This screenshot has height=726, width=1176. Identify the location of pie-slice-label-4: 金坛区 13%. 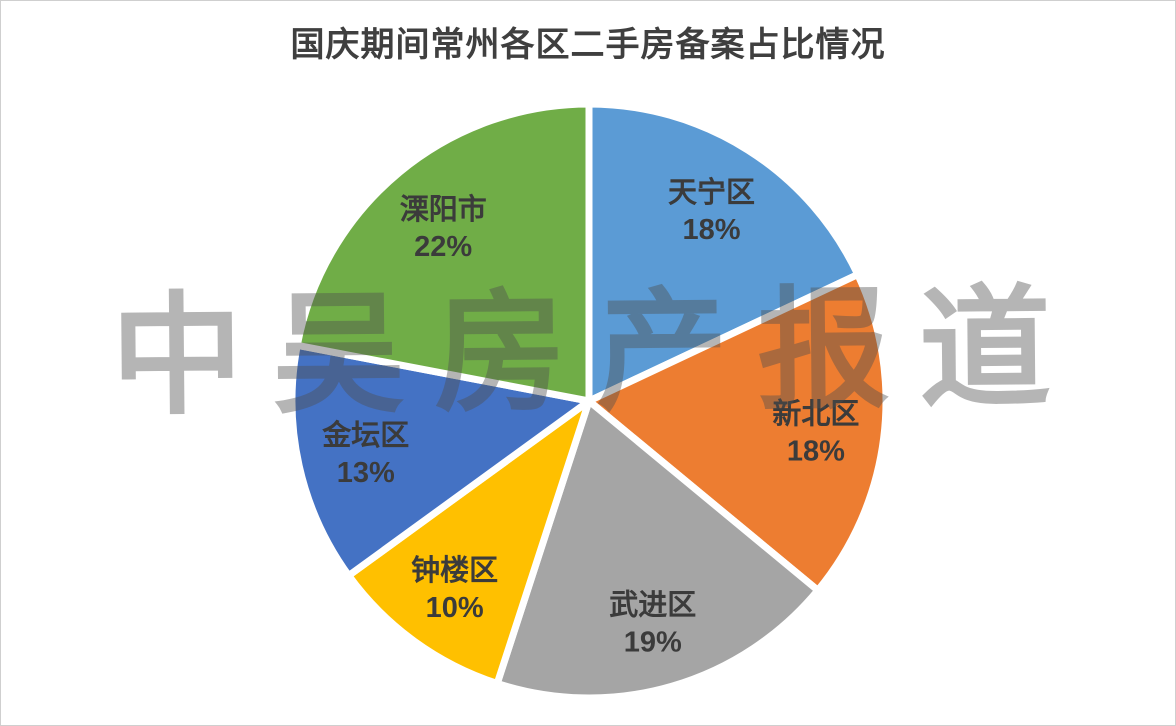
(365, 453).